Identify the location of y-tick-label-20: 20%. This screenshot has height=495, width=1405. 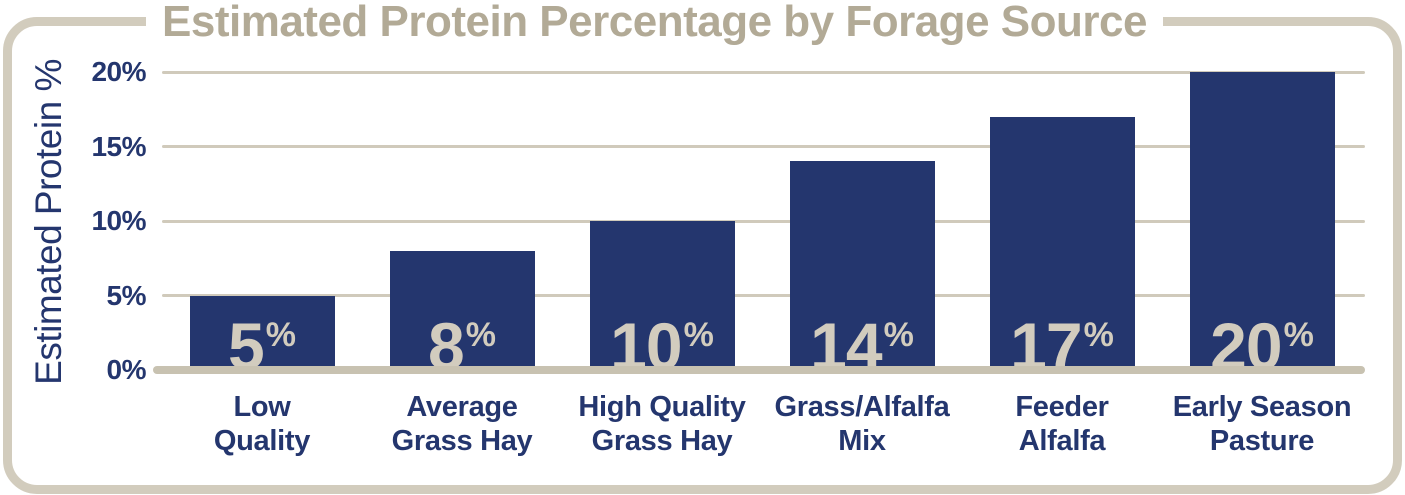
(118, 71).